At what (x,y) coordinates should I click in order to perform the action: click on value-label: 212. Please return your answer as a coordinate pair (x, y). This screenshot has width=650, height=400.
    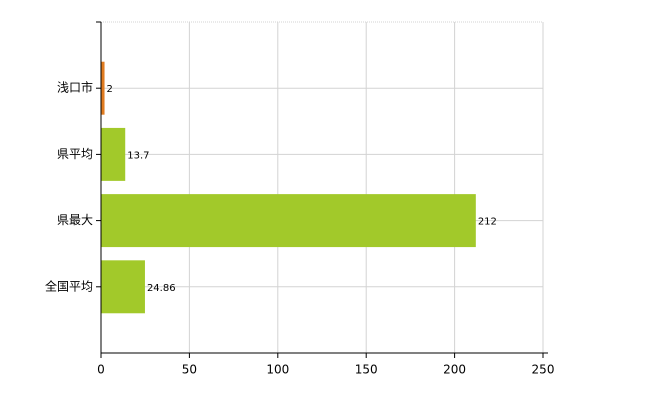
    Looking at the image, I should click on (487, 222).